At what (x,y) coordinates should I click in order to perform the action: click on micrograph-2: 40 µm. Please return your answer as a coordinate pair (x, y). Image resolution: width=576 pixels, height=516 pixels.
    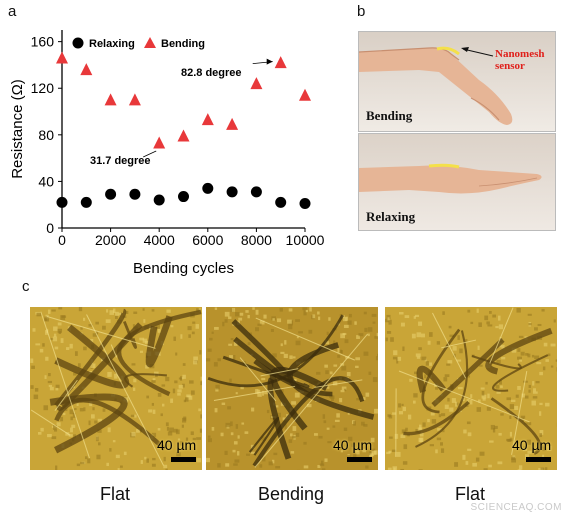
    Looking at the image, I should click on (292, 388).